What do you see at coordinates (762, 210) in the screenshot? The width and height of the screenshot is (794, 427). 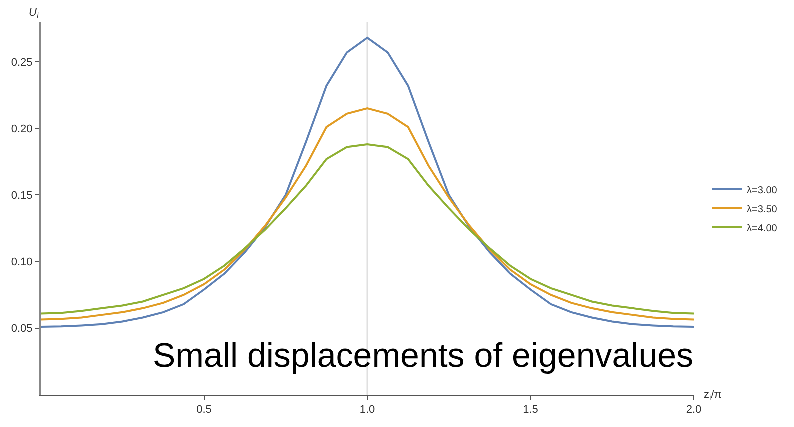 I see `legend-label: λ=3.50` at bounding box center [762, 210].